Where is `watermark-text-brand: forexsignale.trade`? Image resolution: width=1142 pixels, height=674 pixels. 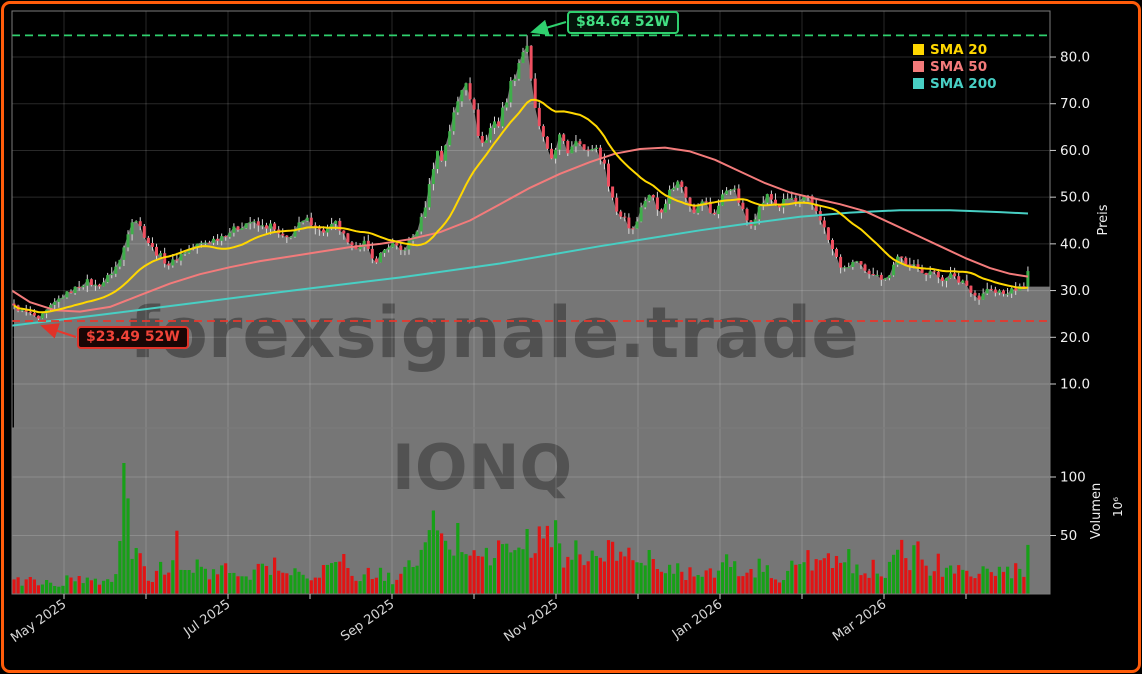
watermark-text-brand: forexsignale.trade is located at coordinates (493, 333).